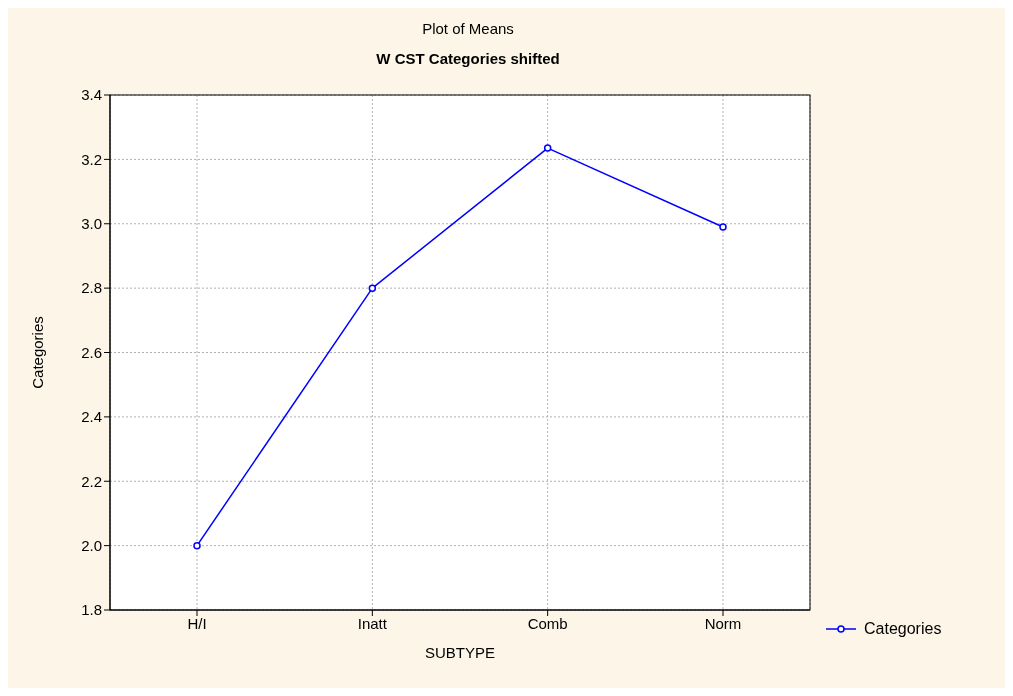  I want to click on x-tick-label: Norm, so click(723, 623).